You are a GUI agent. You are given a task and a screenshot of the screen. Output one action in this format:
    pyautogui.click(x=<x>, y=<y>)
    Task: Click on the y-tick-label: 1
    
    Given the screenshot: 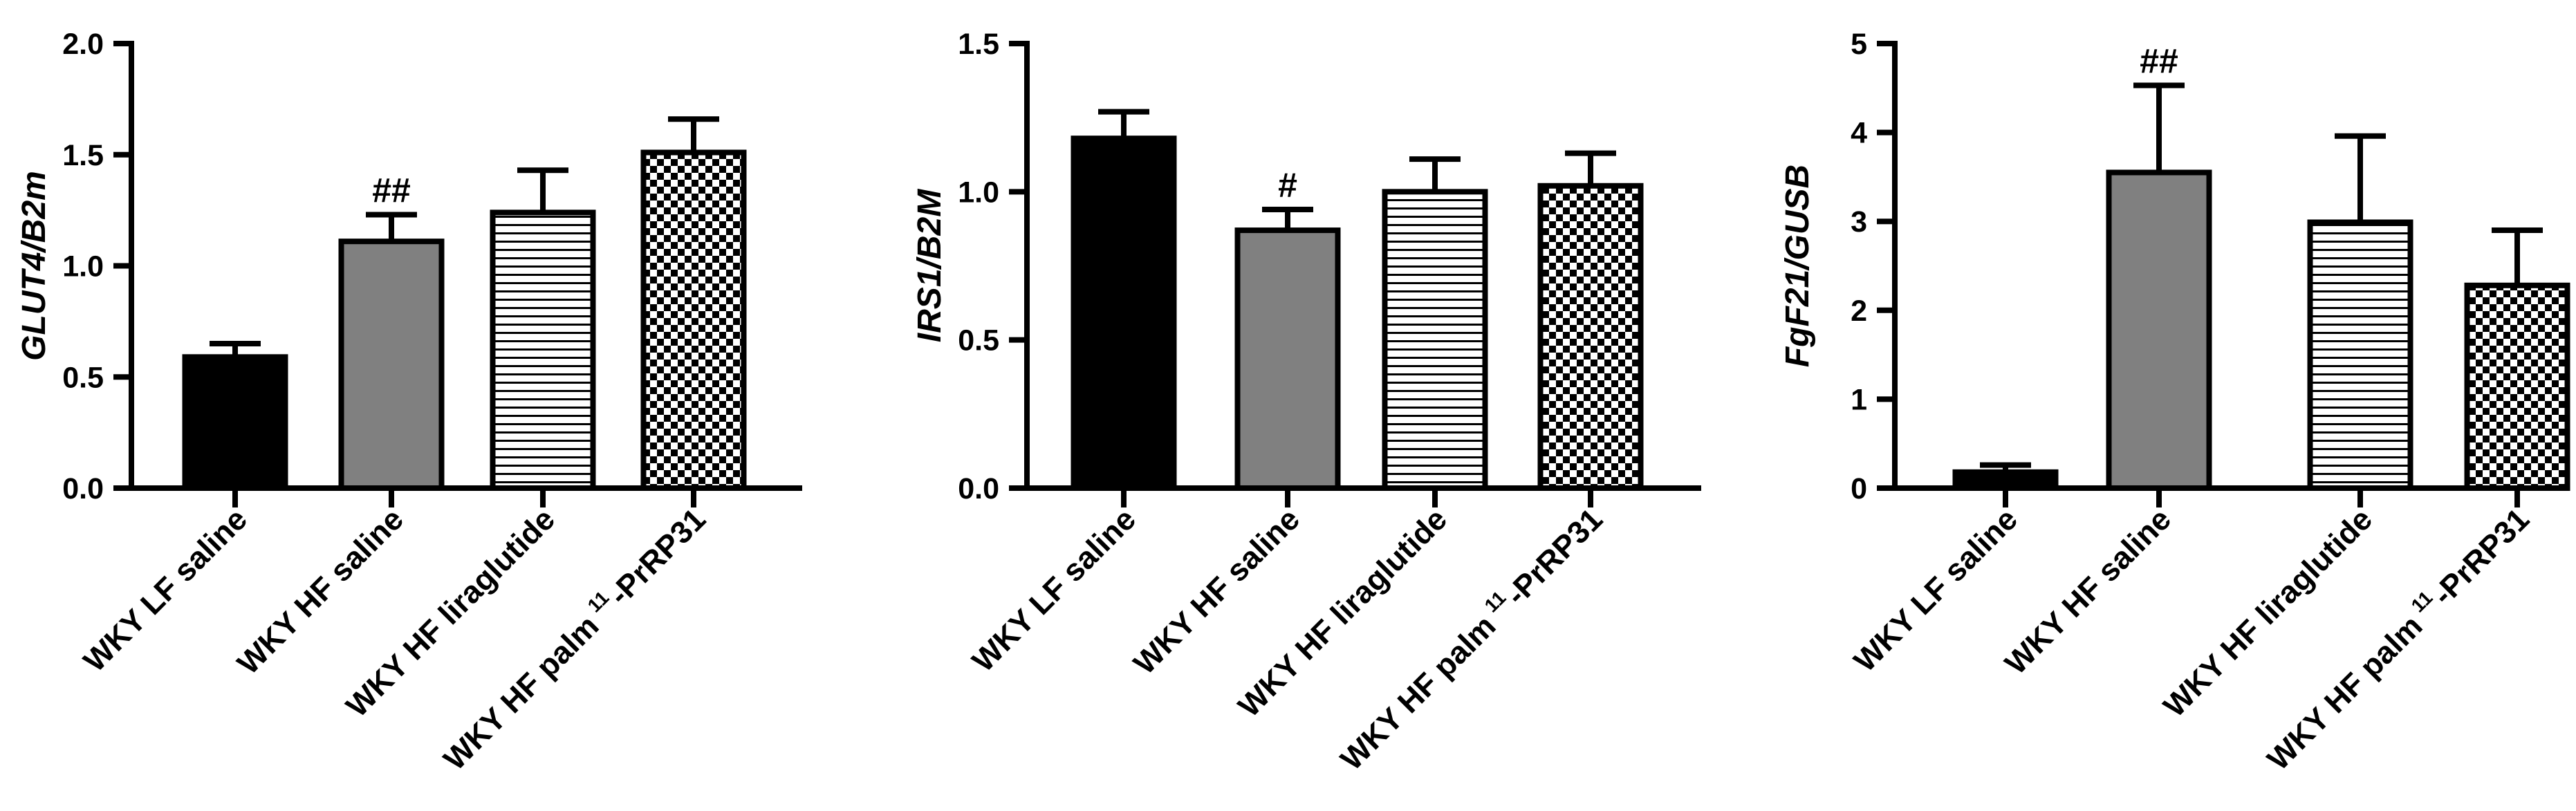 What is the action you would take?
    pyautogui.click(x=1859, y=400)
    